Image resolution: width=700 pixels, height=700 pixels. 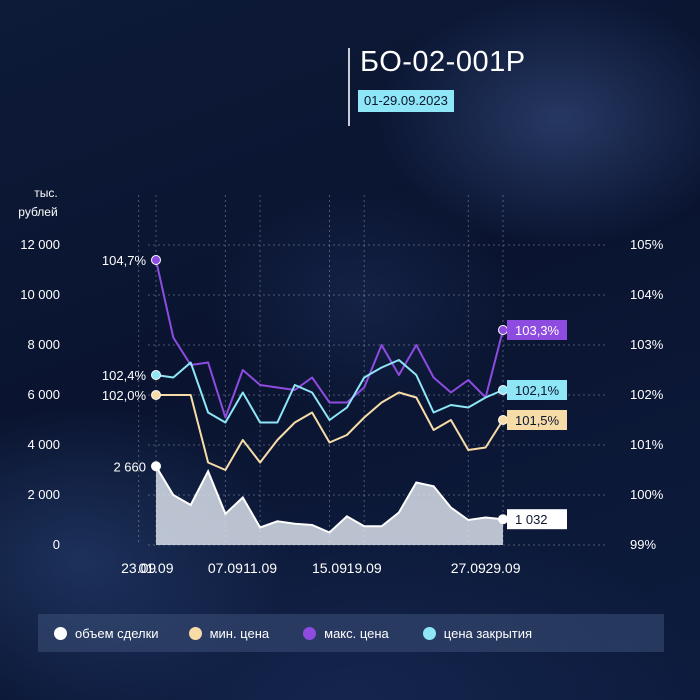 I want to click on volume-line, so click(x=329, y=499).